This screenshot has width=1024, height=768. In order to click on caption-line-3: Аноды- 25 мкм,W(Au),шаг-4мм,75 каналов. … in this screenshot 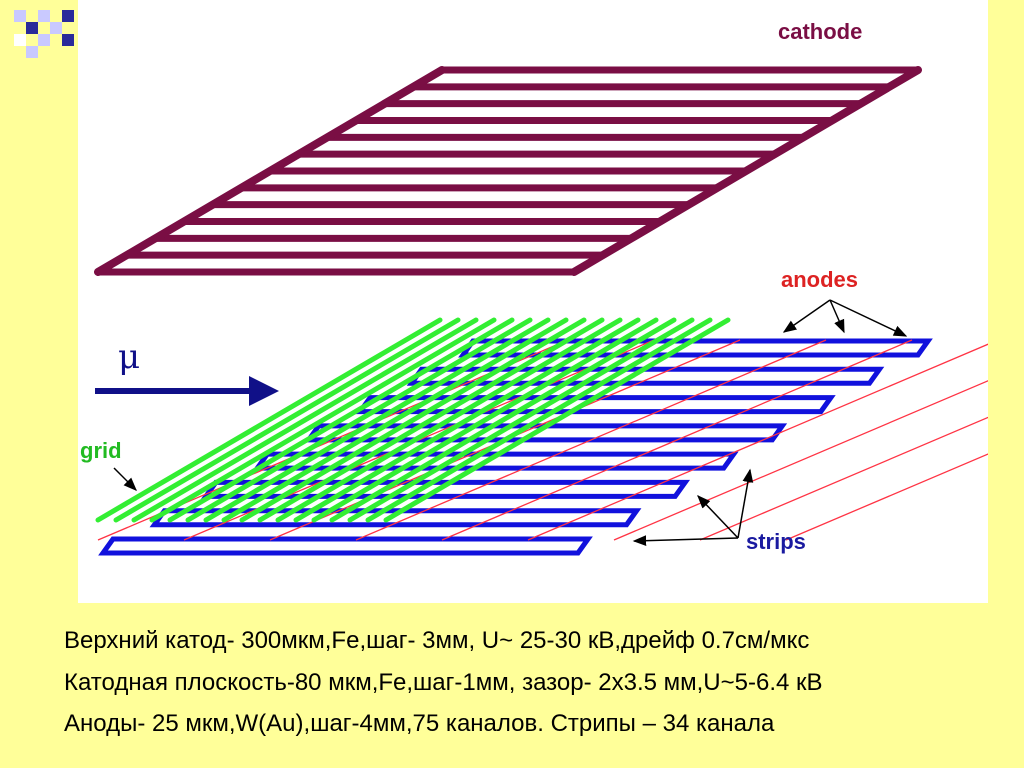, I will do `click(419, 723)`.